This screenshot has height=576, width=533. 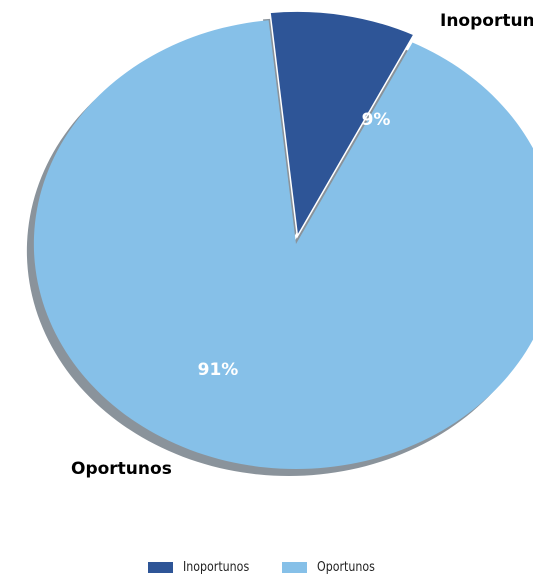 I want to click on legend-label-inoportunos: Inoportunos, so click(x=215, y=567).